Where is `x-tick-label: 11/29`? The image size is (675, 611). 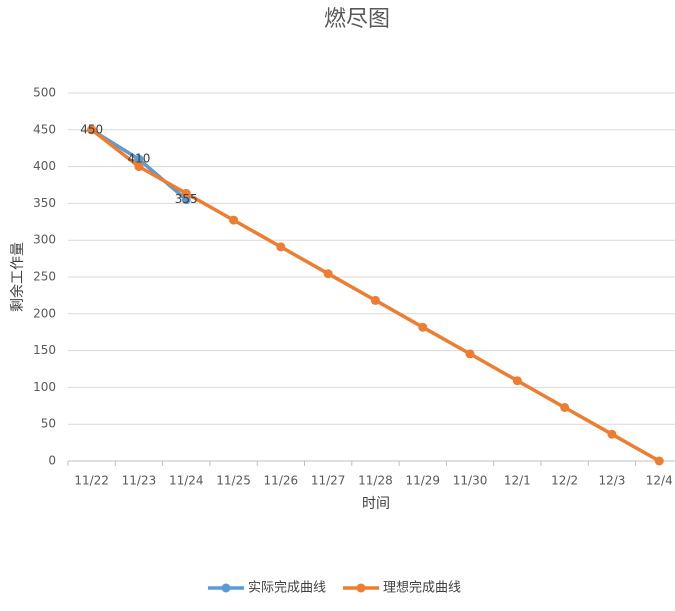 x-tick-label: 11/29 is located at coordinates (422, 481).